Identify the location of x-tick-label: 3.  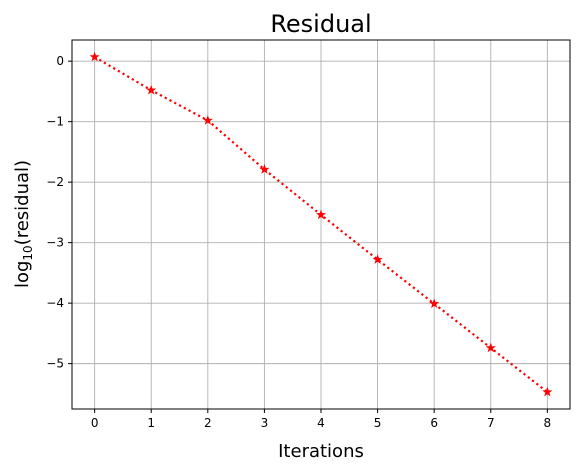
(265, 423).